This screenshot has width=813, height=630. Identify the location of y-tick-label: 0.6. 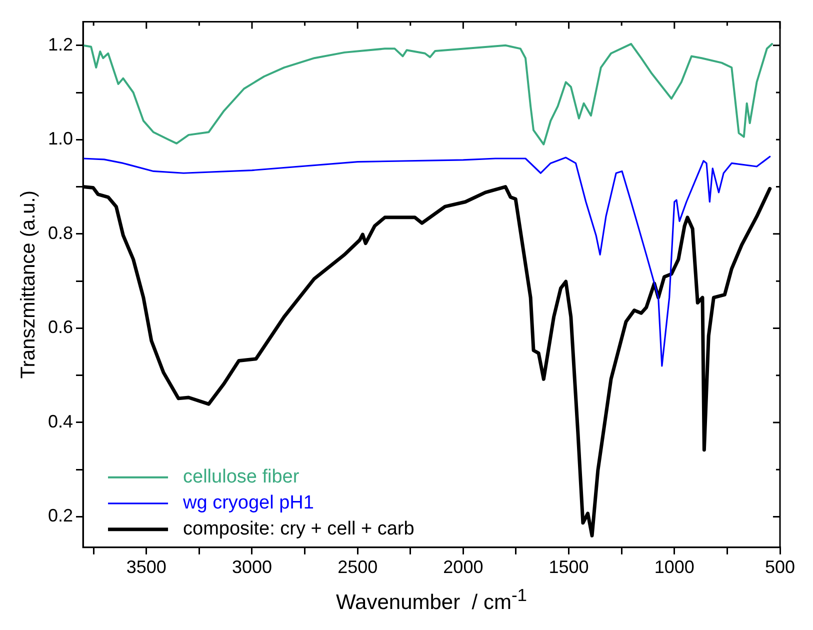
(61, 327).